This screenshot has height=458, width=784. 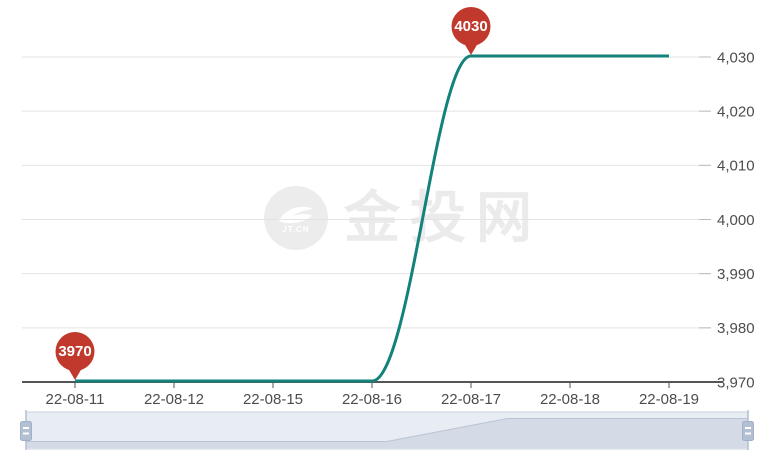 I want to click on x-axis-label: 22-08-17, so click(x=471, y=399).